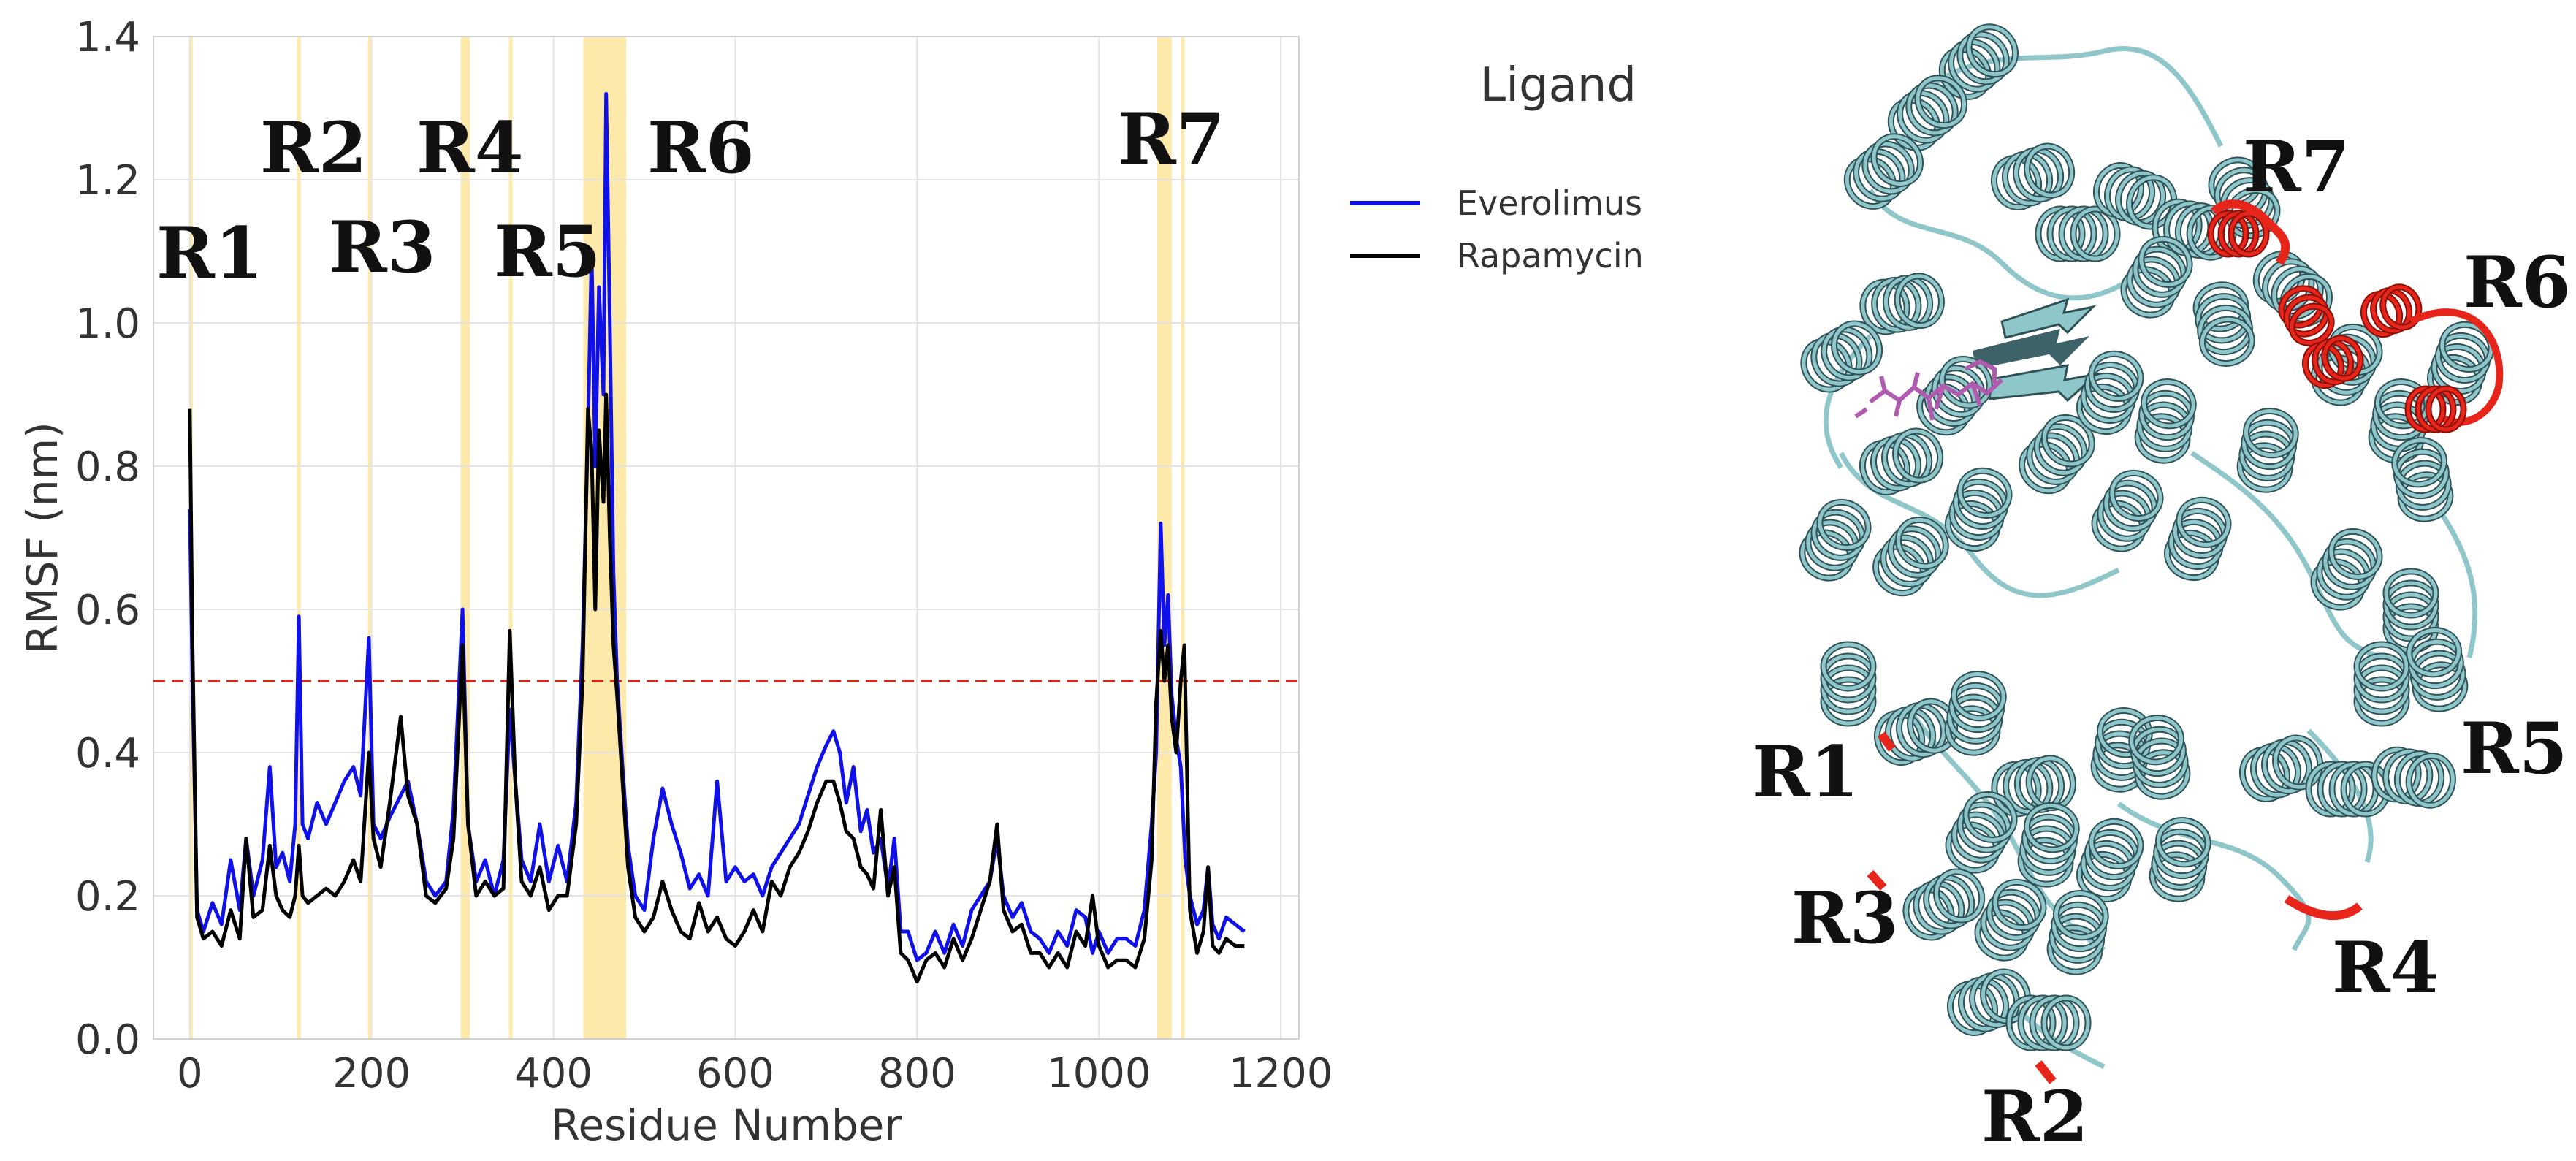 The width and height of the screenshot is (2576, 1161). I want to click on x-tick-label: 200, so click(372, 1073).